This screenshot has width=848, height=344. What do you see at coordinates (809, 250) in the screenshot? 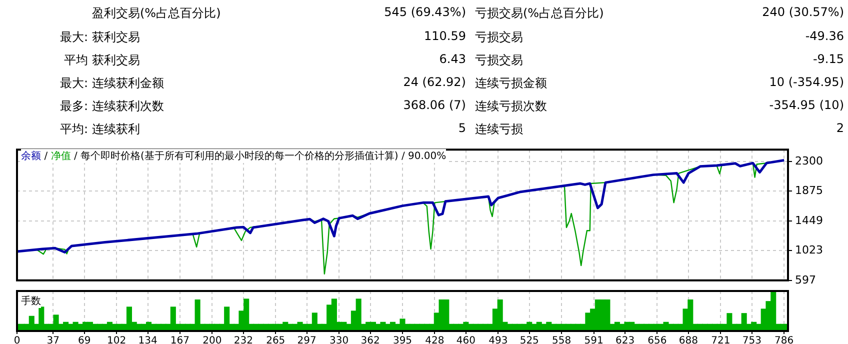
I see `y-tick-label: 1023` at bounding box center [809, 250].